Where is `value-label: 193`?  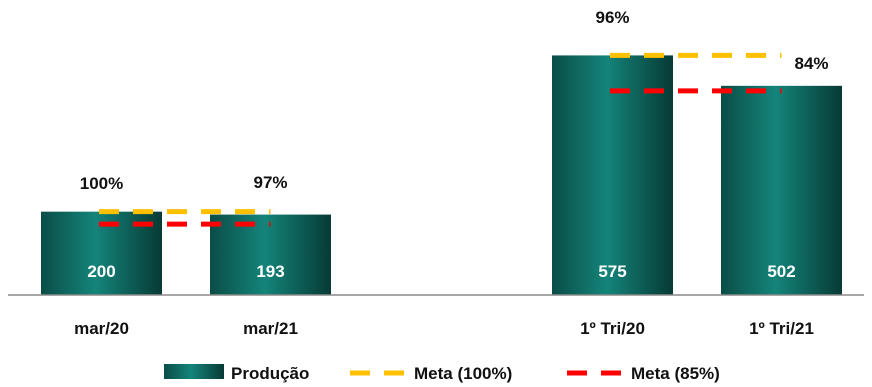
value-label: 193 is located at coordinates (270, 271).